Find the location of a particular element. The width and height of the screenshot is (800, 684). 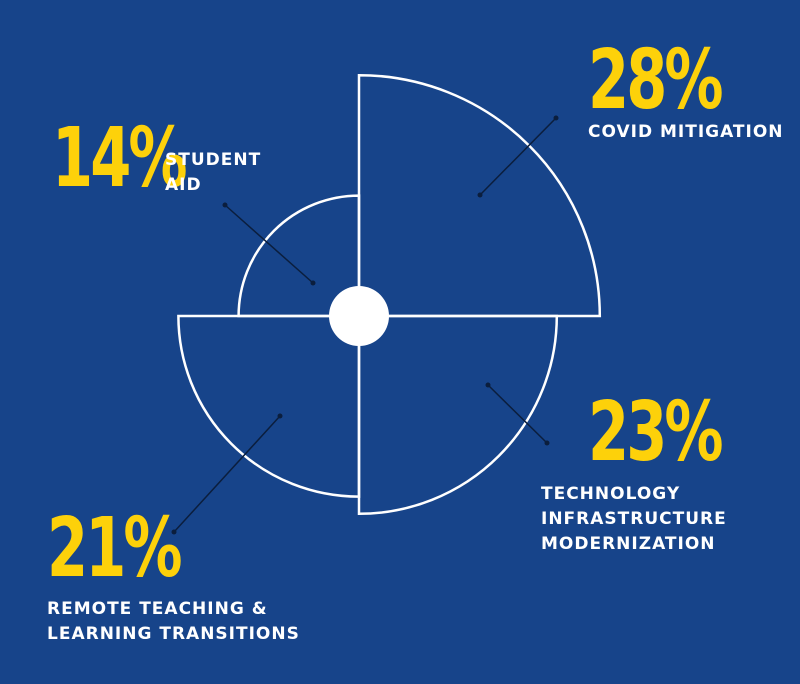

category-label-student-aid: STUDENT AID is located at coordinates (213, 172).